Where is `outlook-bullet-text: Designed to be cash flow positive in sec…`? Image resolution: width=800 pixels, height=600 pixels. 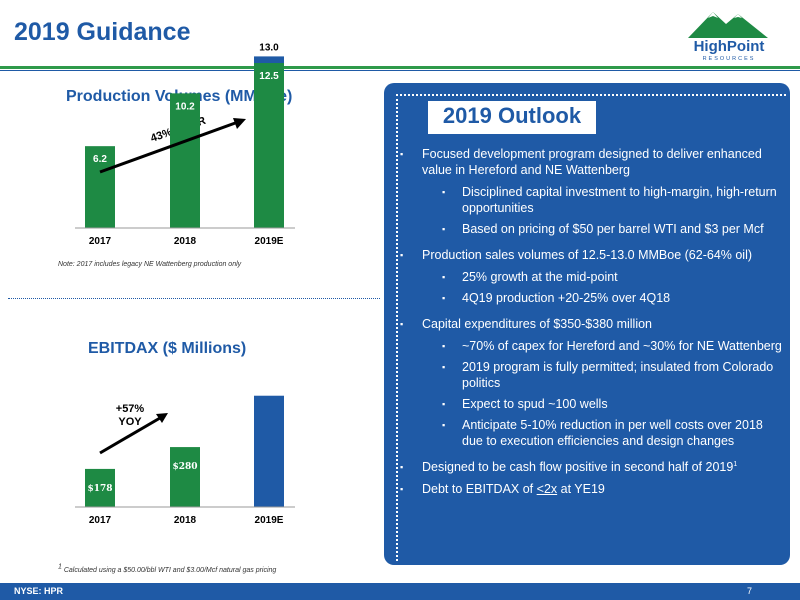 outlook-bullet-text: Designed to be cash flow positive in sec… is located at coordinates (578, 467).